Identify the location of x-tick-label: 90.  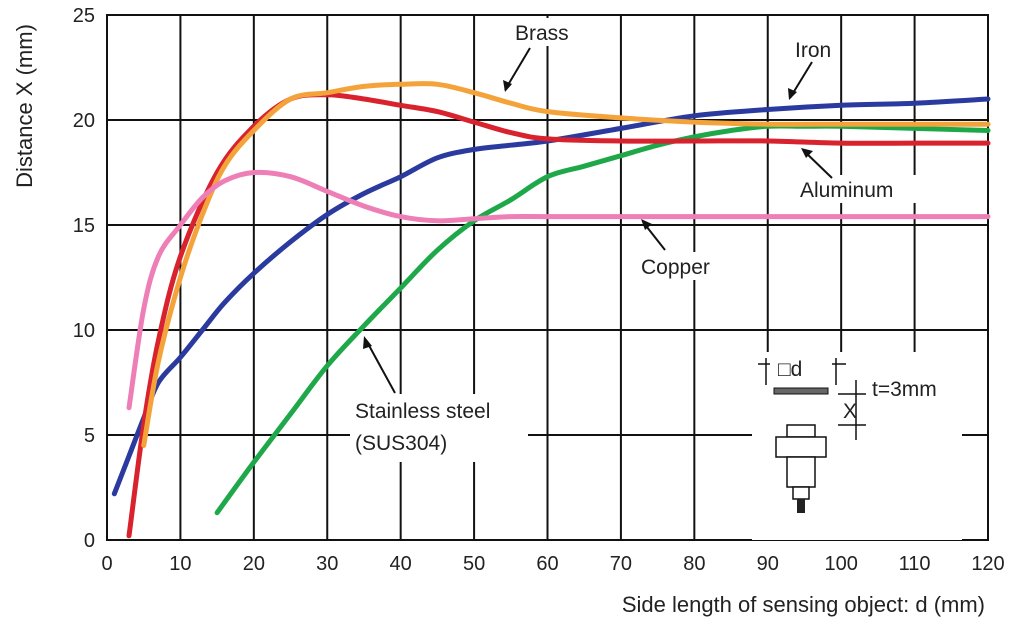
(768, 564).